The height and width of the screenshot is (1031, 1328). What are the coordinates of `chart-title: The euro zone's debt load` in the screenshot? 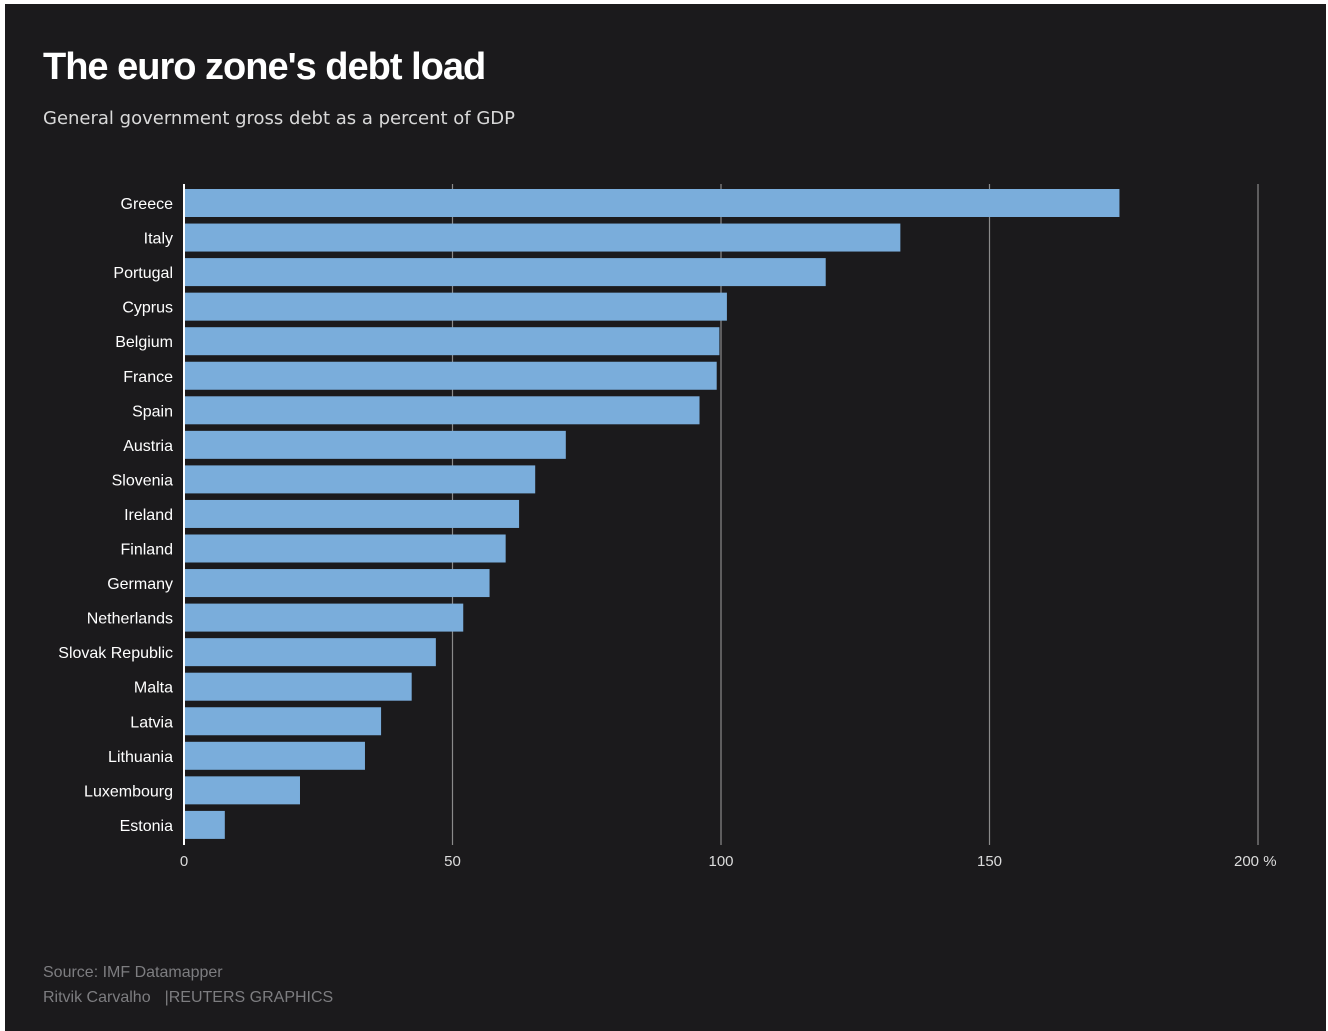 It's located at (264, 67).